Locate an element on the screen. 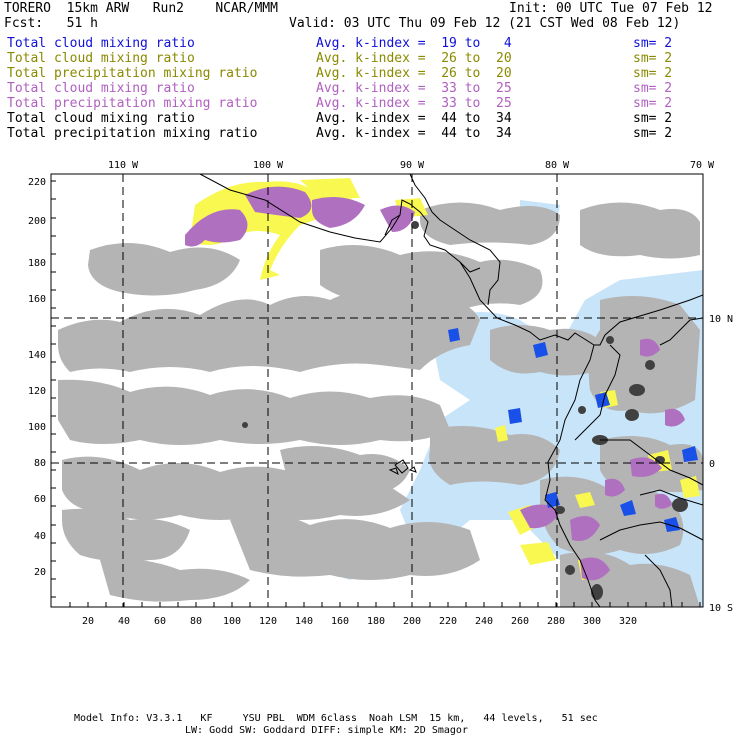 The width and height of the screenshot is (740, 740). legend-field-2: Total cloud mixing ratio is located at coordinates (101, 58).